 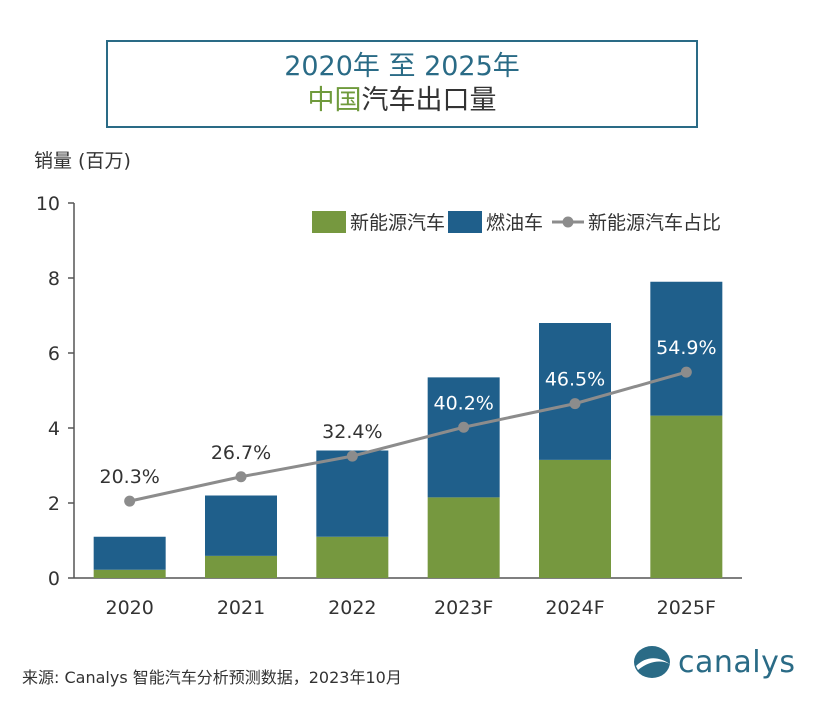 What do you see at coordinates (397, 223) in the screenshot?
I see `legend-ev-label: 新能源汽车` at bounding box center [397, 223].